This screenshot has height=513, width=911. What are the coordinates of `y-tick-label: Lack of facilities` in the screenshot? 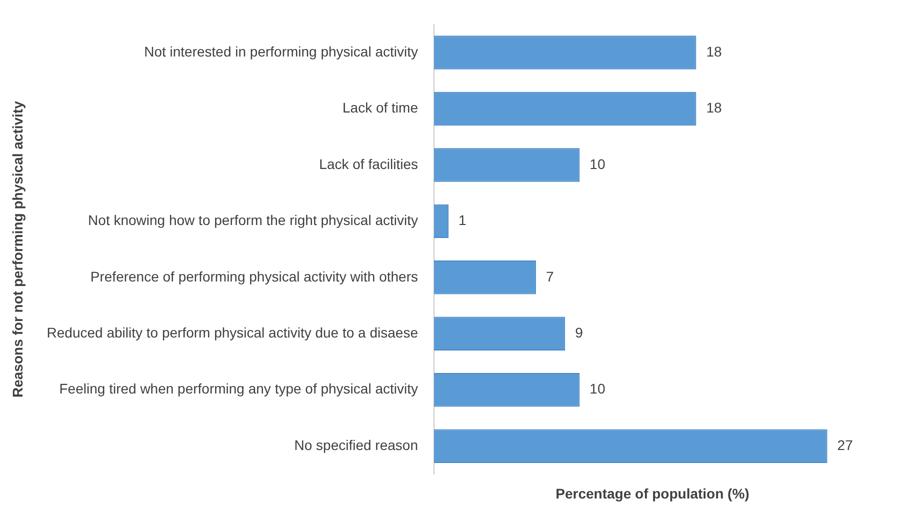 It's located at (368, 164).